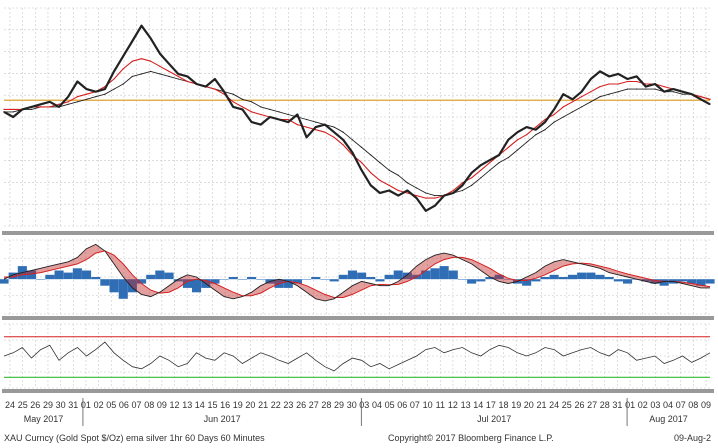  I want to click on x-tick-label: 14, so click(200, 405).